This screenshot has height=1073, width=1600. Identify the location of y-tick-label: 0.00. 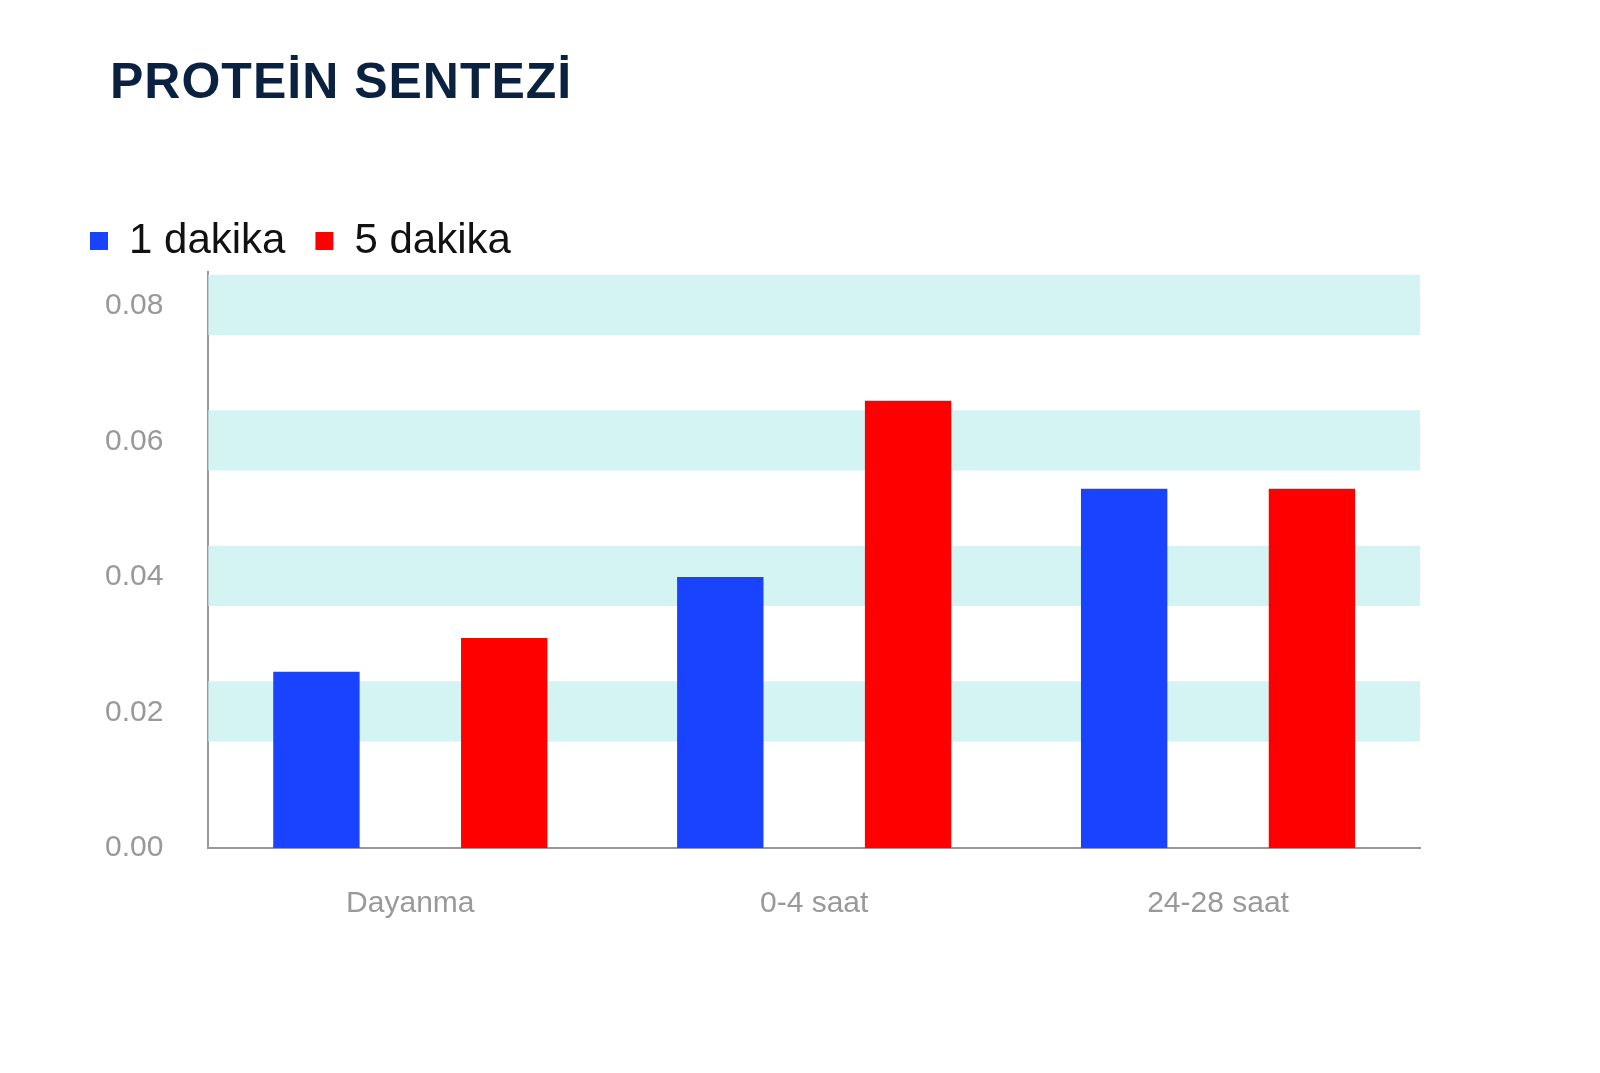
(134, 846).